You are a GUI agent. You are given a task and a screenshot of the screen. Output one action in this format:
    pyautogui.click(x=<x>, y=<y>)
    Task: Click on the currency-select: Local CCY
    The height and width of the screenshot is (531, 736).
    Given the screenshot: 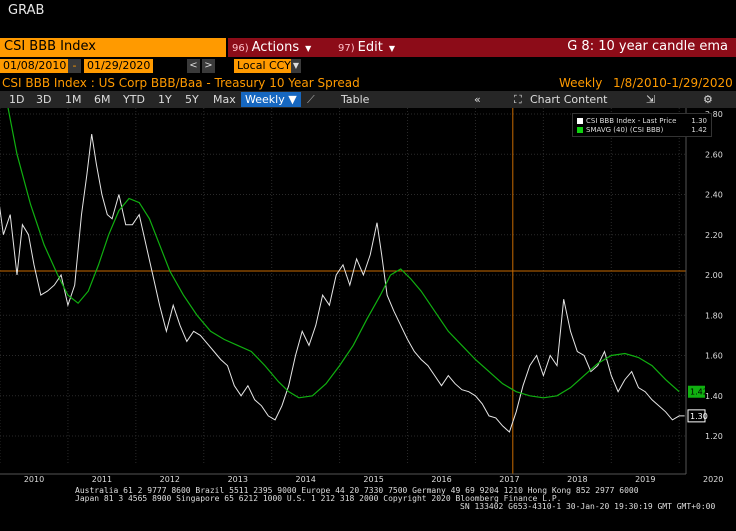 What is the action you would take?
    pyautogui.click(x=264, y=66)
    